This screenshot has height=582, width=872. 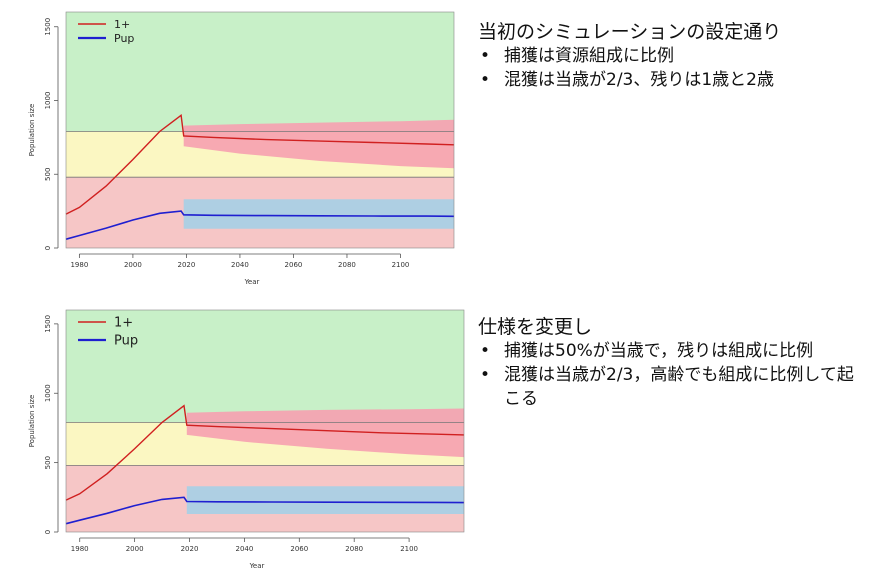 What do you see at coordinates (535, 327) in the screenshot?
I see `note-title: 仕様を変更し` at bounding box center [535, 327].